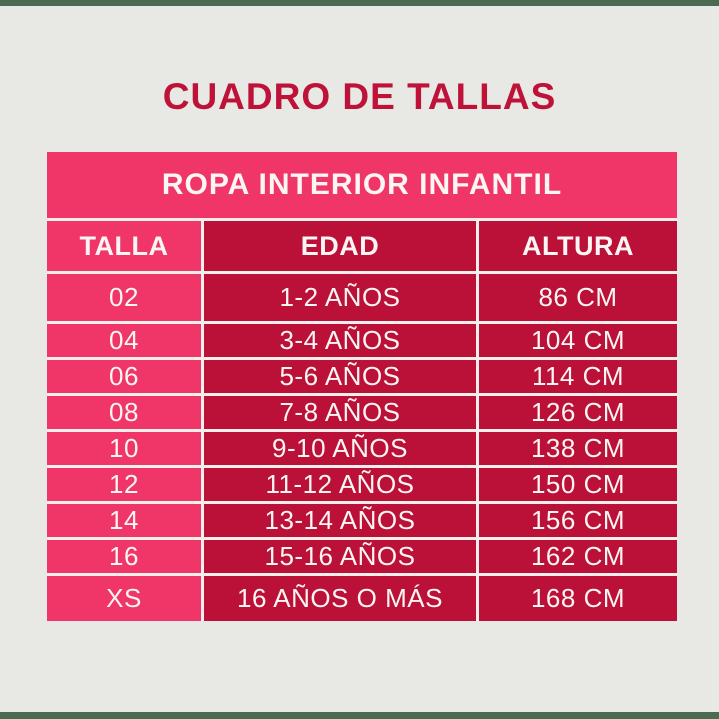 The height and width of the screenshot is (719, 719). Describe the element at coordinates (340, 376) in the screenshot. I see `age-cell: 5-6 AÑOS` at that location.